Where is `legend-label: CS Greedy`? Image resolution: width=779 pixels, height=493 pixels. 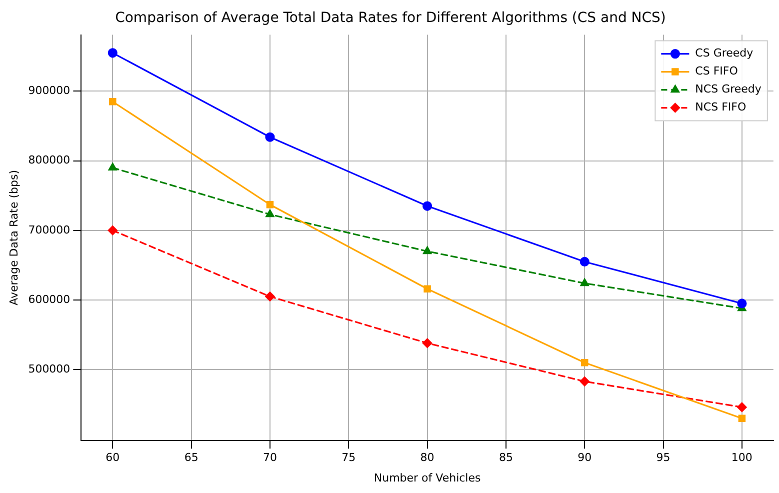
legend-label: CS Greedy is located at coordinates (724, 53).